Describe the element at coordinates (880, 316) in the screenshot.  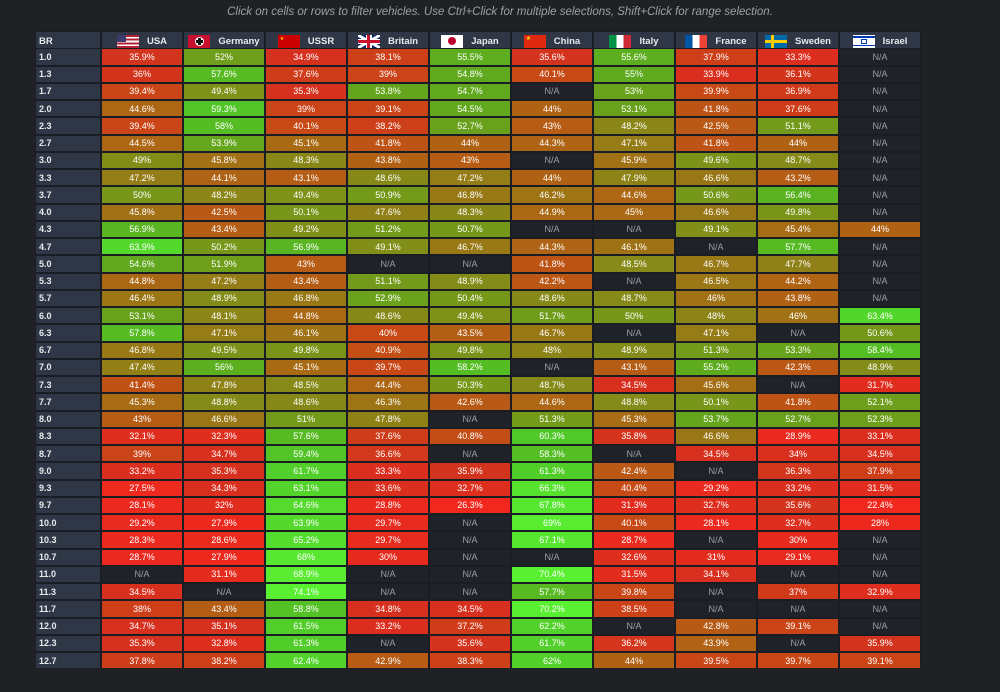
I see `winrate-cell: 63.4%` at that location.